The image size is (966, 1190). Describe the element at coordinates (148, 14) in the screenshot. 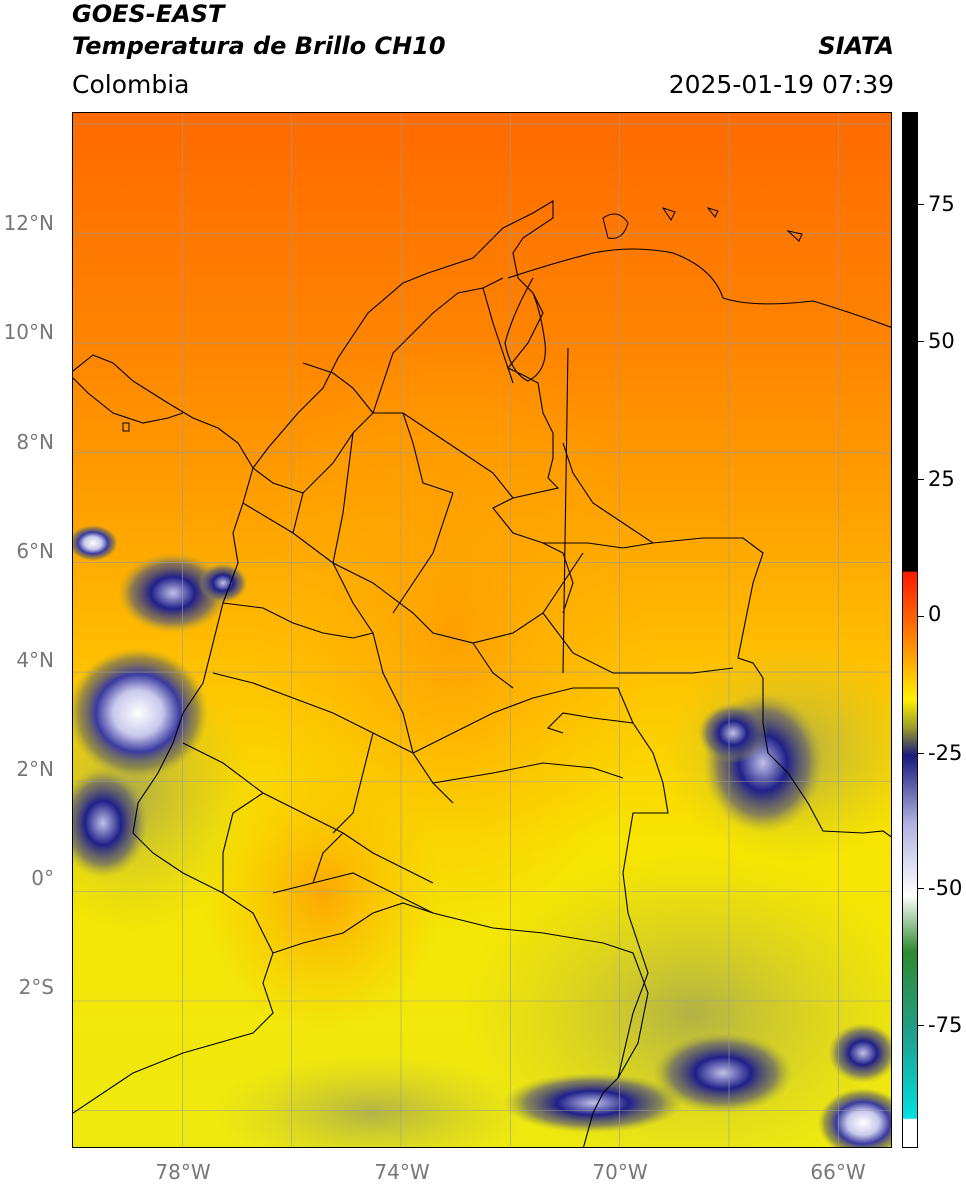

I see `satellite-title: GOES-EAST` at that location.